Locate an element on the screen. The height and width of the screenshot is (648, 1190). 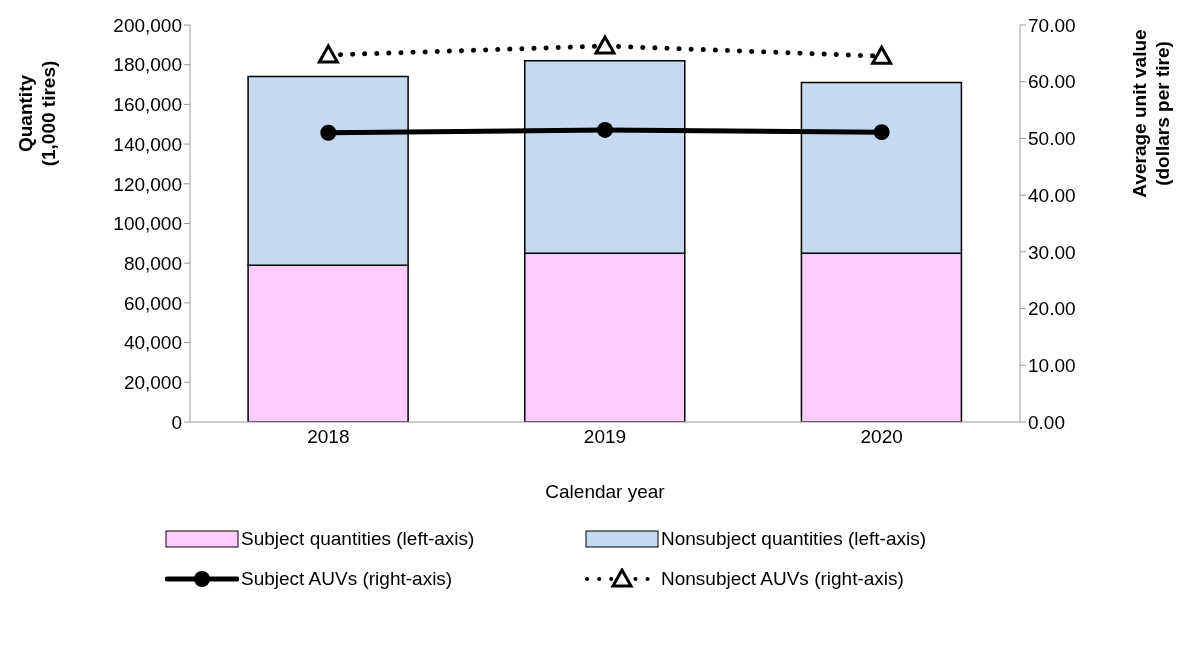
y2-tick-label: 40.00 is located at coordinates (1052, 195).